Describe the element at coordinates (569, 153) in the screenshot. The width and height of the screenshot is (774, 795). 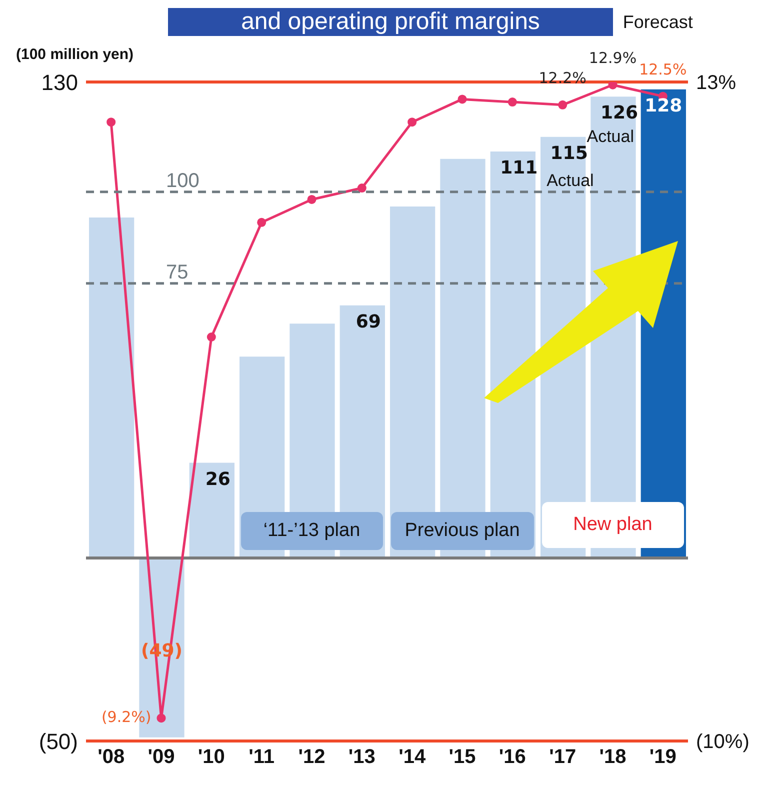
I see `data-label: 115` at that location.